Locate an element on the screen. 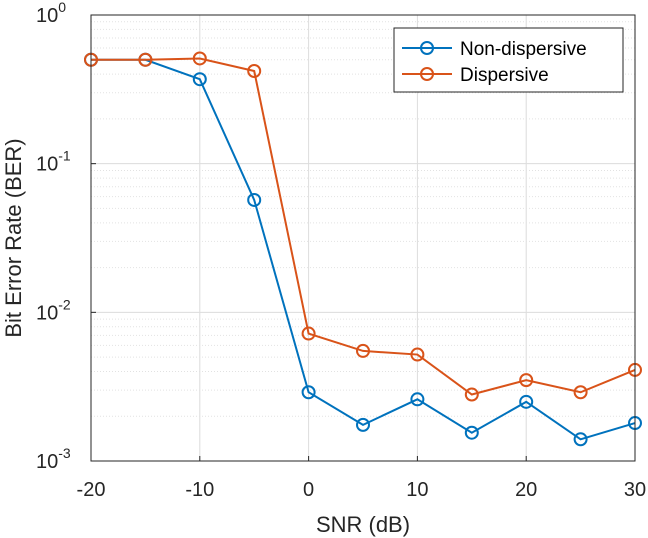 The image size is (648, 538). x-tick-label: 20 is located at coordinates (526, 490).